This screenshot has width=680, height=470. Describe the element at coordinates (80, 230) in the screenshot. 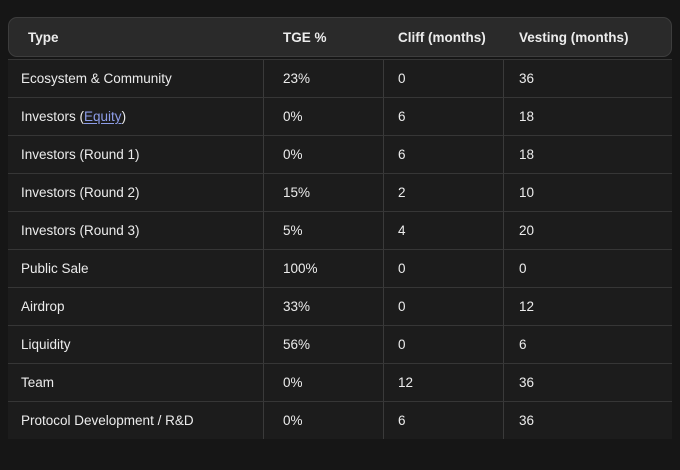

I see `cell-type: Investors (Round 3)` at that location.